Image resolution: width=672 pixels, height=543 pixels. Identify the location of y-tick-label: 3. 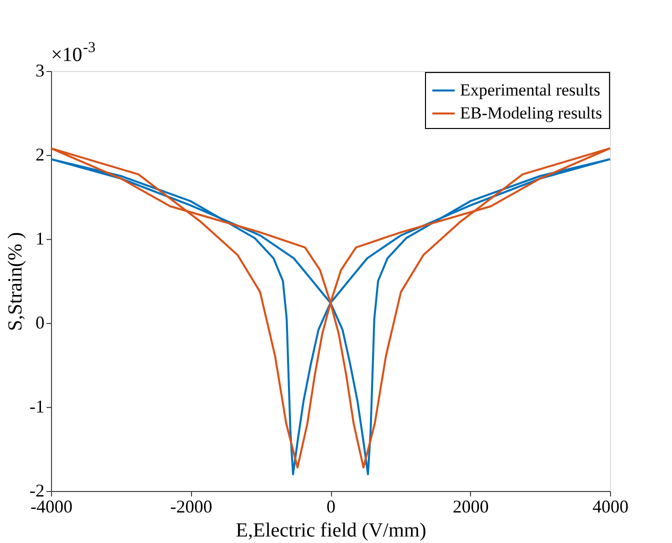
(40, 70).